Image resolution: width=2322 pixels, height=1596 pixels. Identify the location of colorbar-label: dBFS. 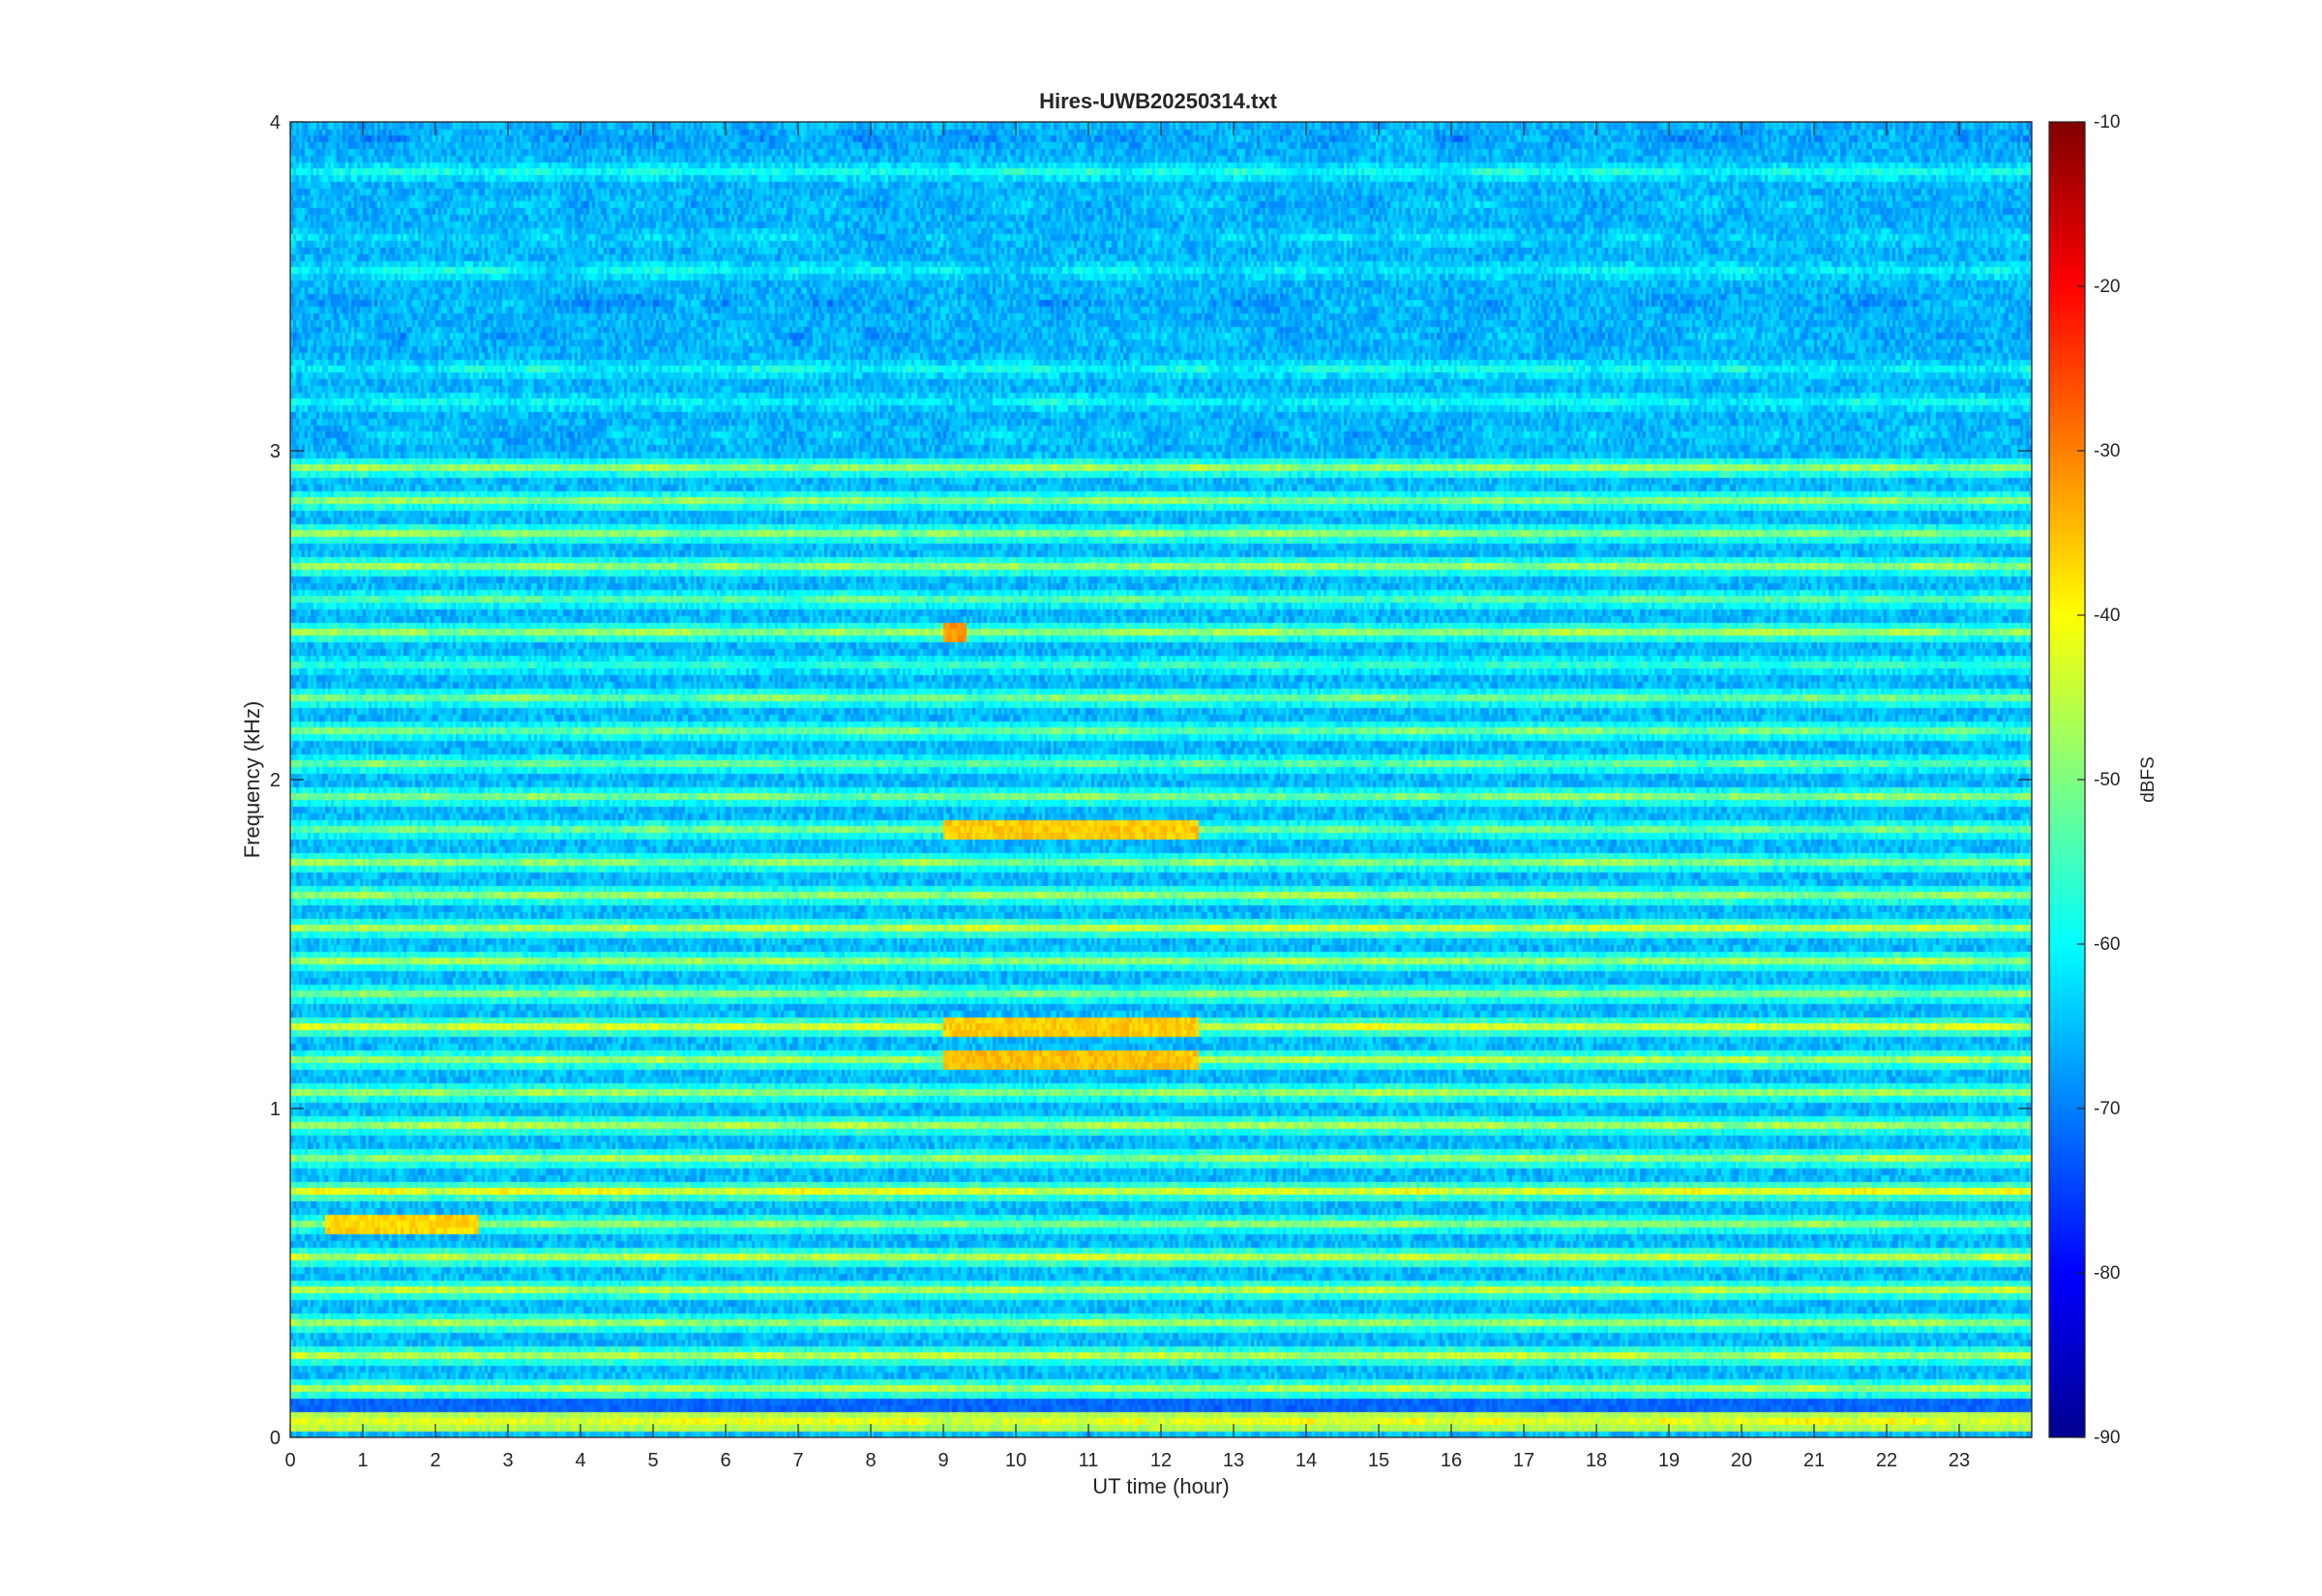
(2148, 779).